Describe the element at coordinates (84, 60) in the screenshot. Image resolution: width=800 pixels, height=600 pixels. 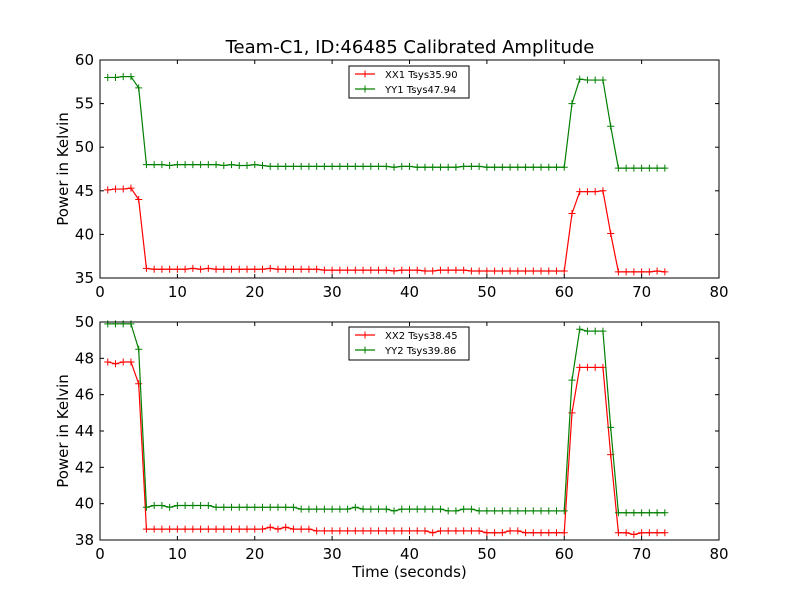
I see `y-tick-label: 60` at that location.